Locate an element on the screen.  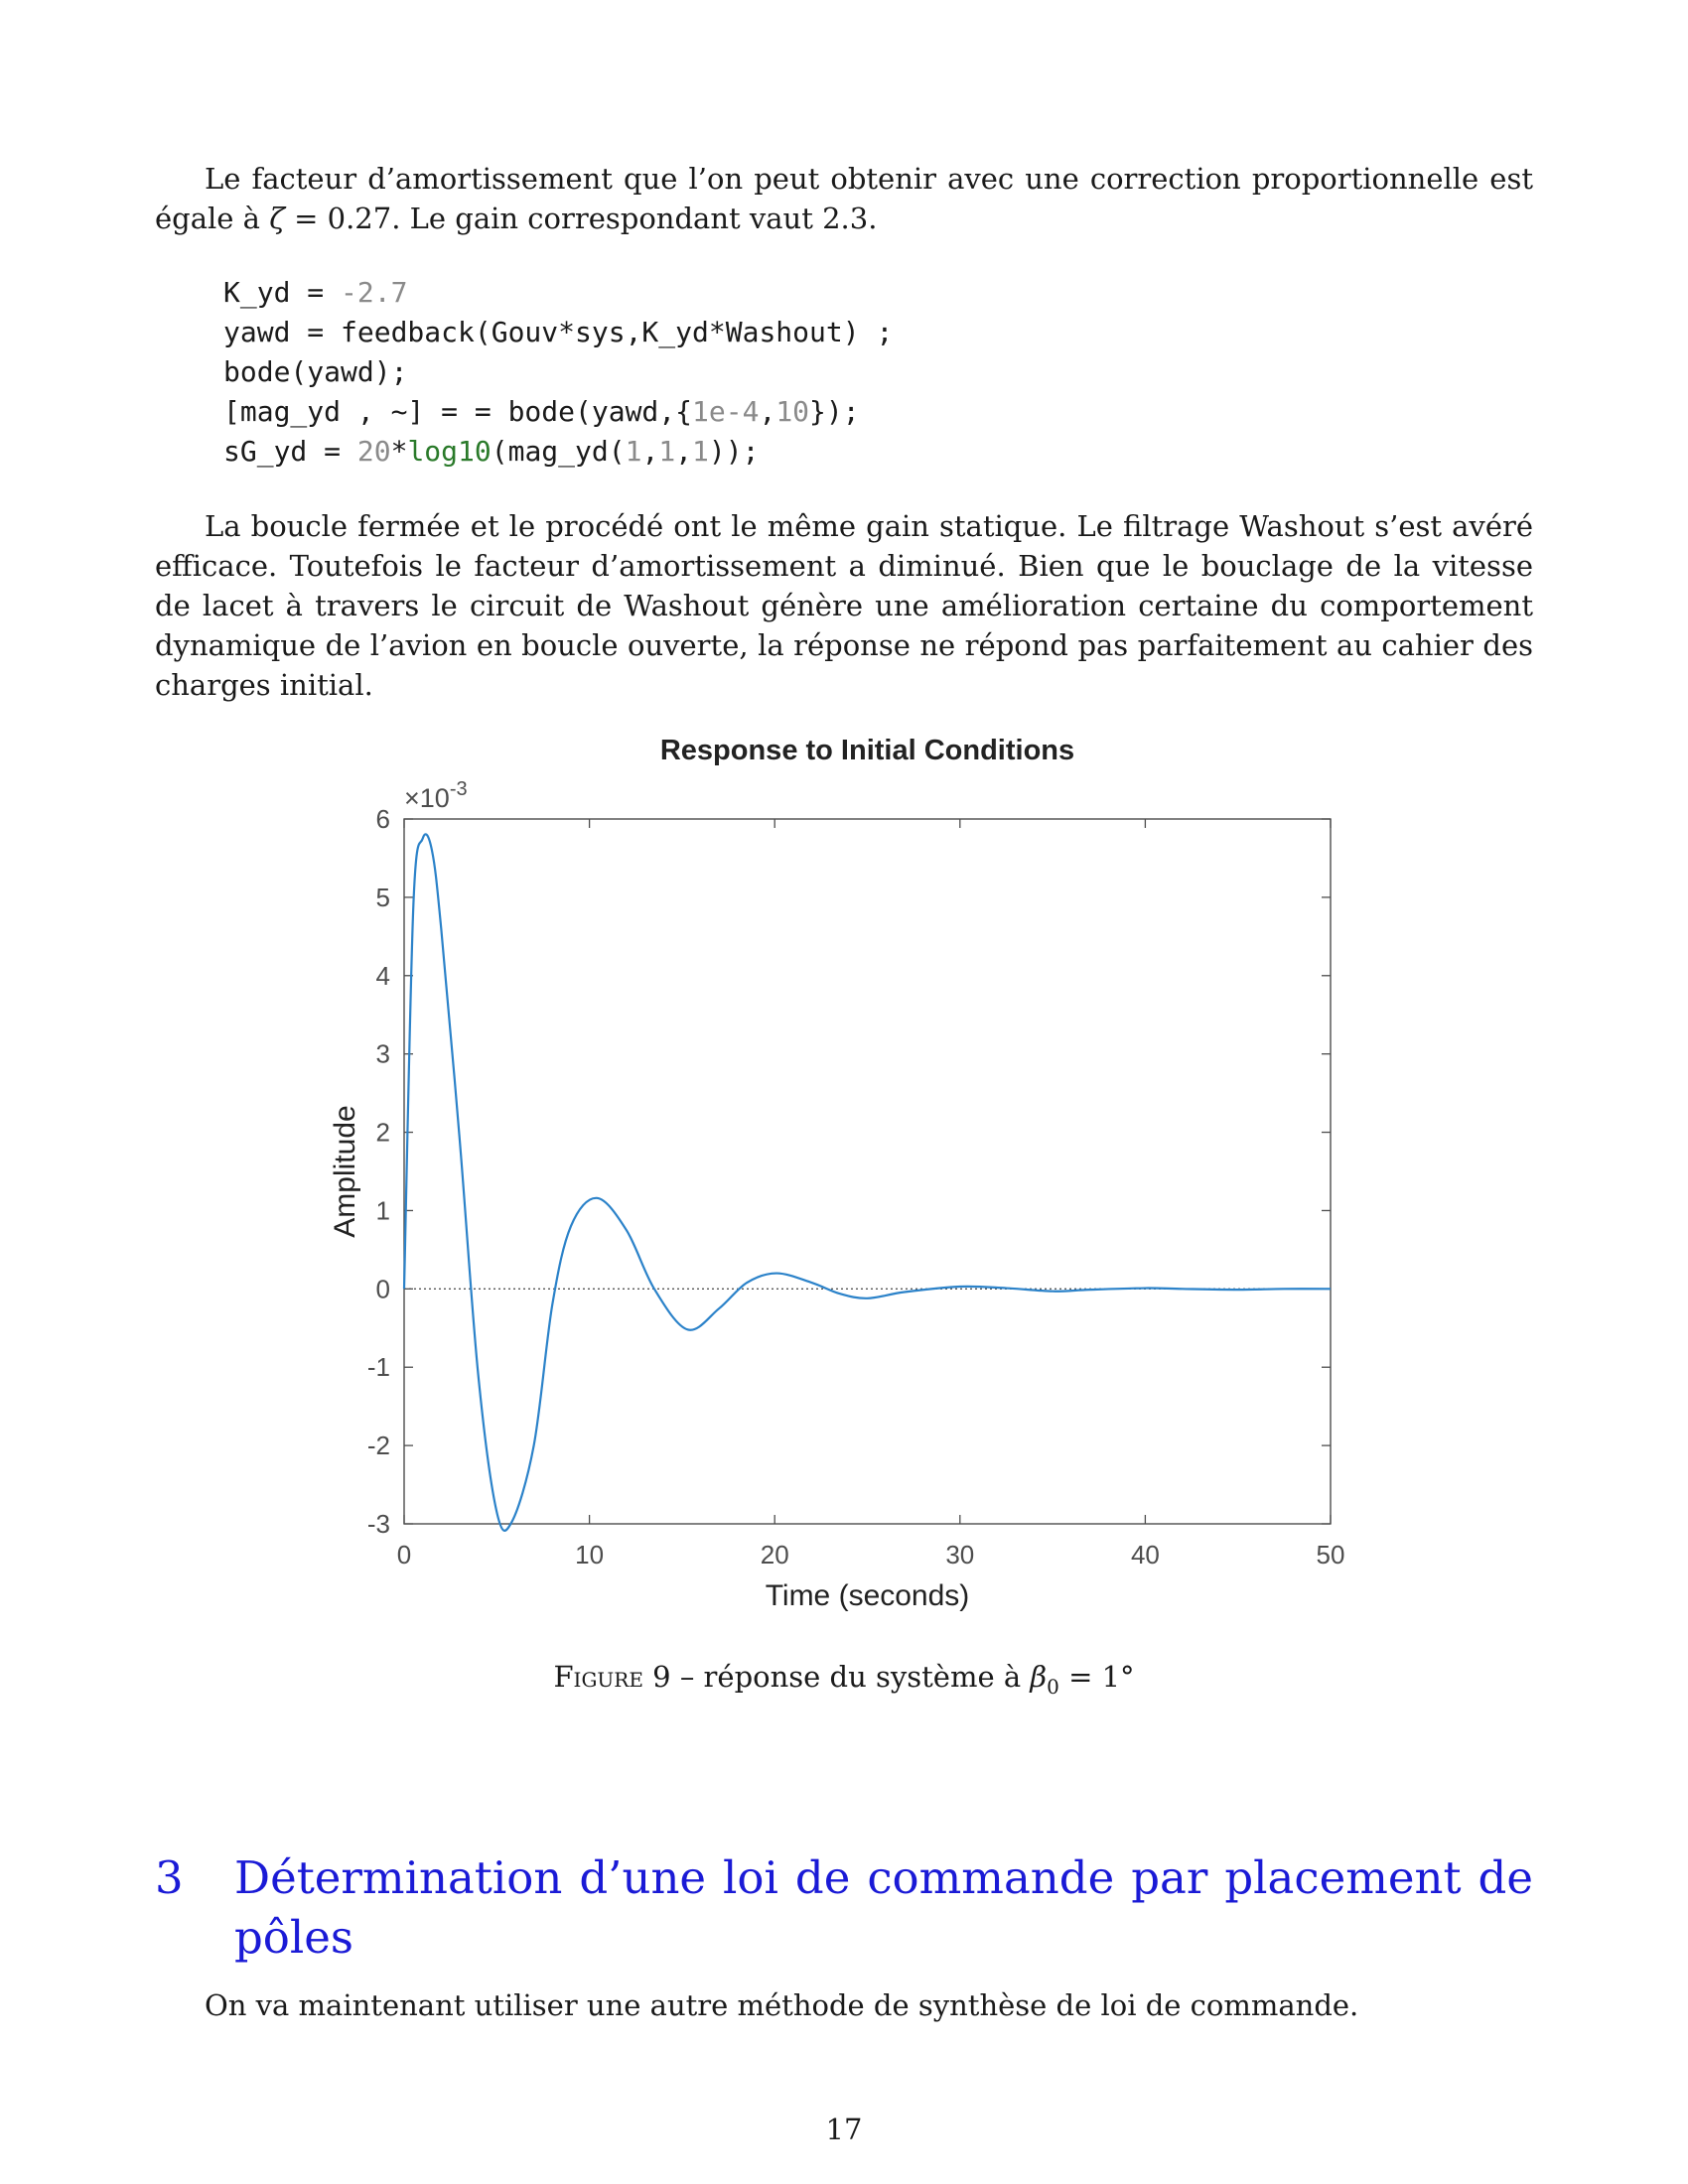
y-tick-label: 1 is located at coordinates (383, 1210).